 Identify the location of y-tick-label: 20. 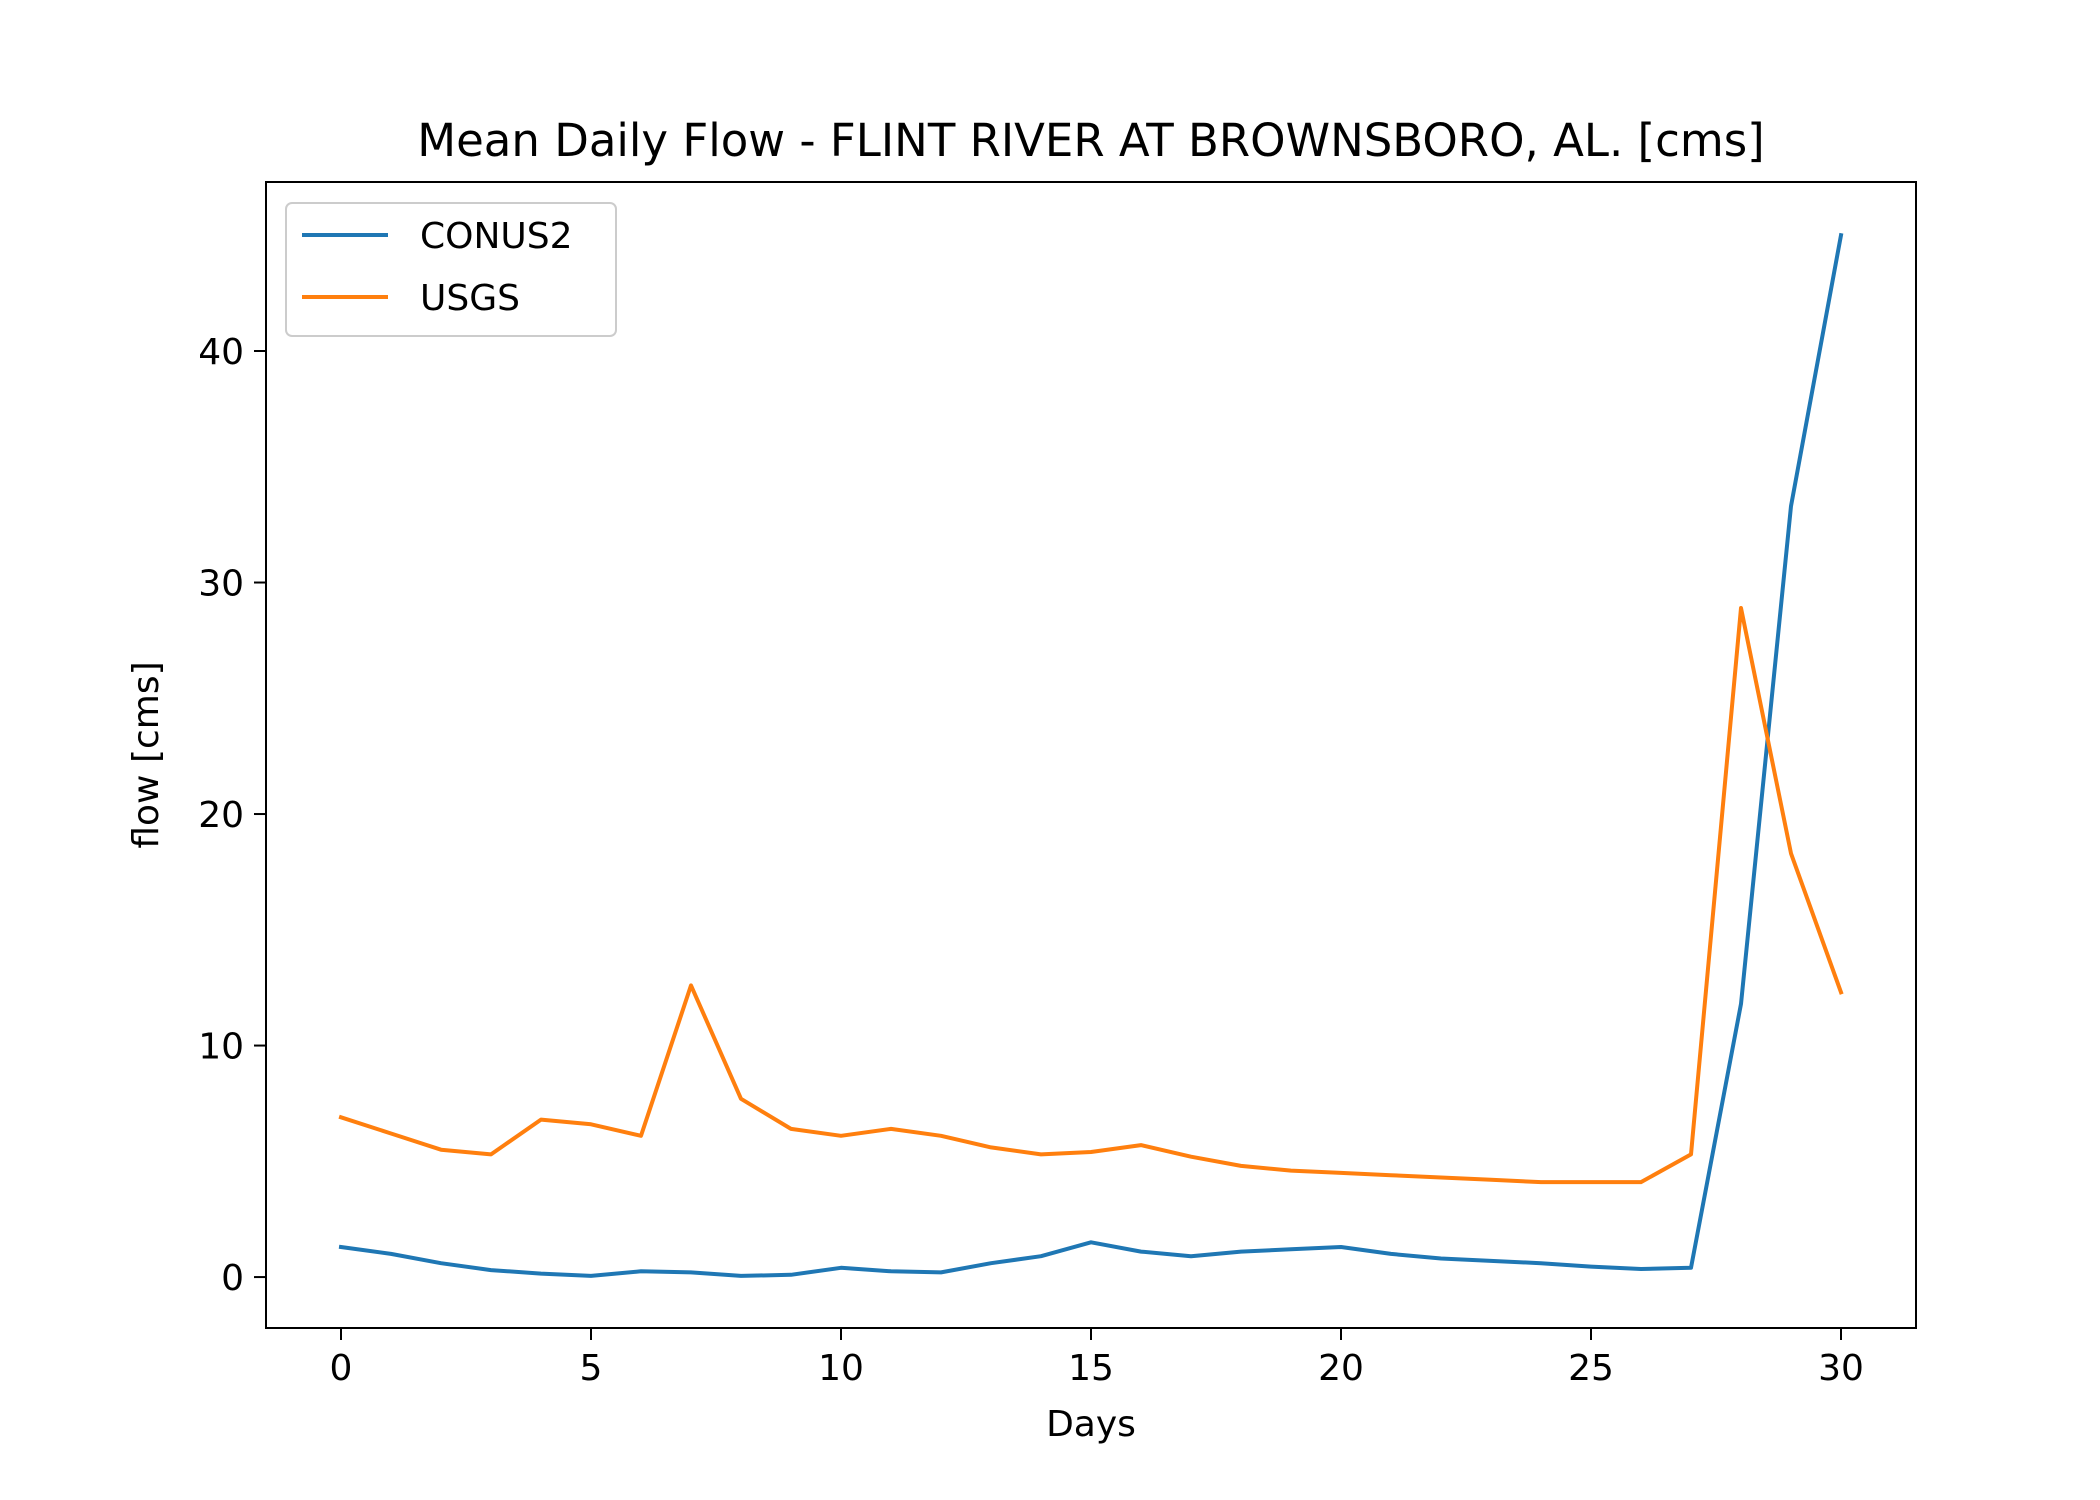
(221, 815).